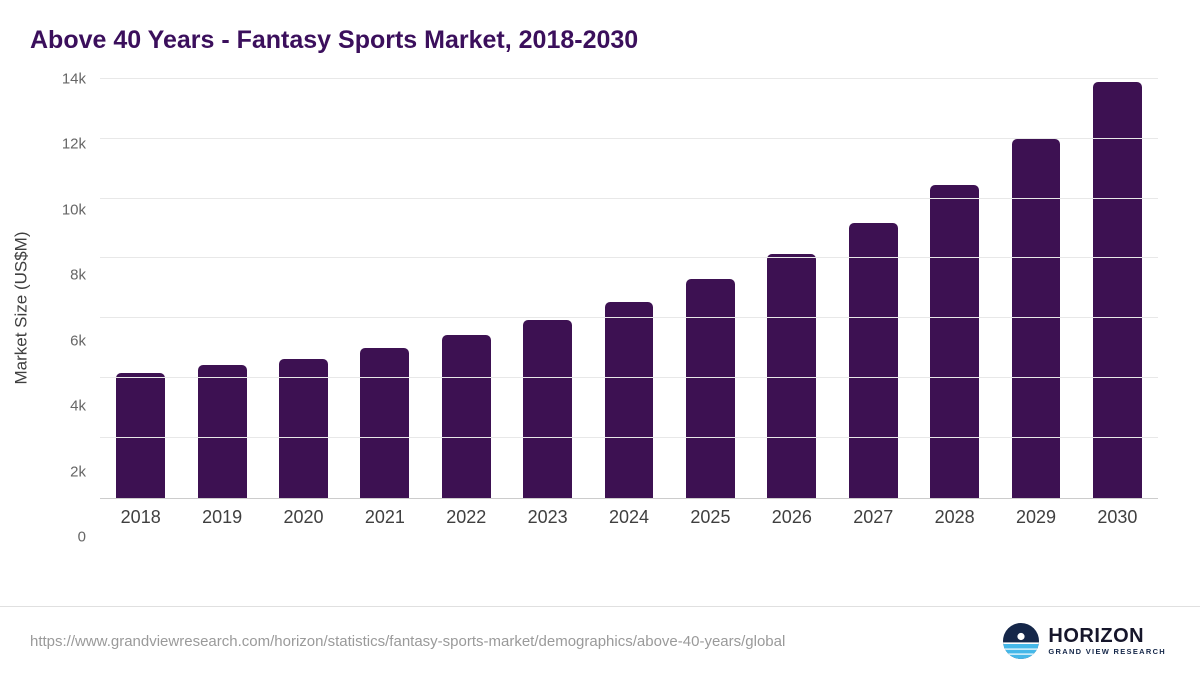 The image size is (1200, 675). What do you see at coordinates (73, 144) in the screenshot?
I see `y-tick-label: 12k` at bounding box center [73, 144].